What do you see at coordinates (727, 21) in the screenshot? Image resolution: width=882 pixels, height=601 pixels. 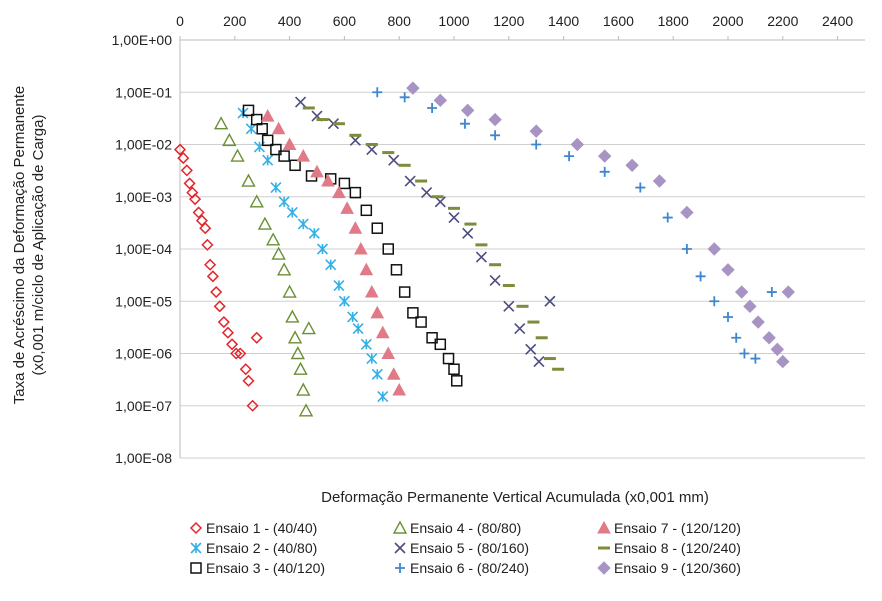 I see `x-tick-label: 2000` at bounding box center [727, 21].